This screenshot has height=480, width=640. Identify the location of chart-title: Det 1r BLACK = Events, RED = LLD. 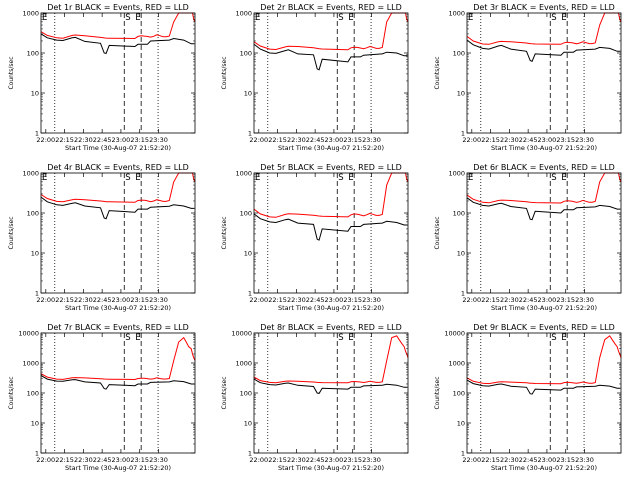
(118, 7).